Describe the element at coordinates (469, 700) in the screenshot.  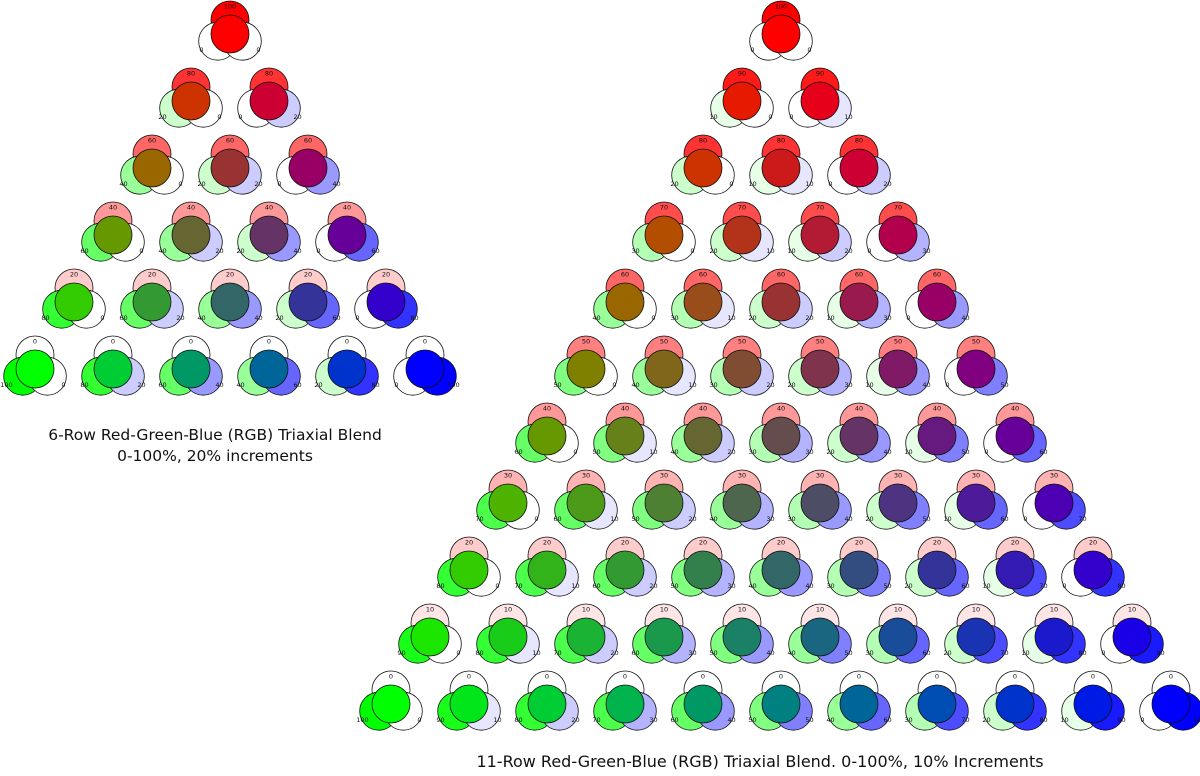
I see `blend-cell: 0 90 10` at that location.